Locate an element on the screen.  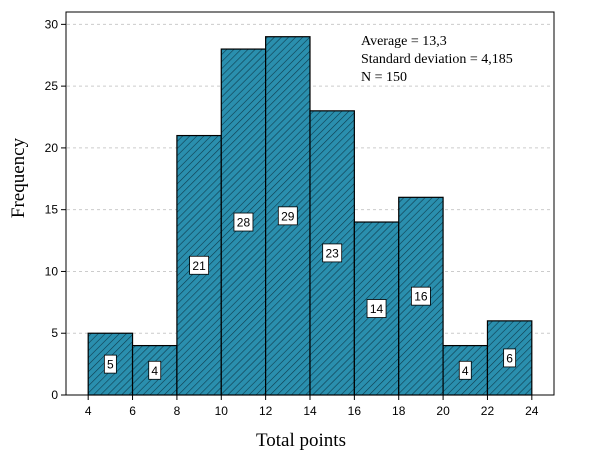
x-tick-label: 24 is located at coordinates (532, 411).